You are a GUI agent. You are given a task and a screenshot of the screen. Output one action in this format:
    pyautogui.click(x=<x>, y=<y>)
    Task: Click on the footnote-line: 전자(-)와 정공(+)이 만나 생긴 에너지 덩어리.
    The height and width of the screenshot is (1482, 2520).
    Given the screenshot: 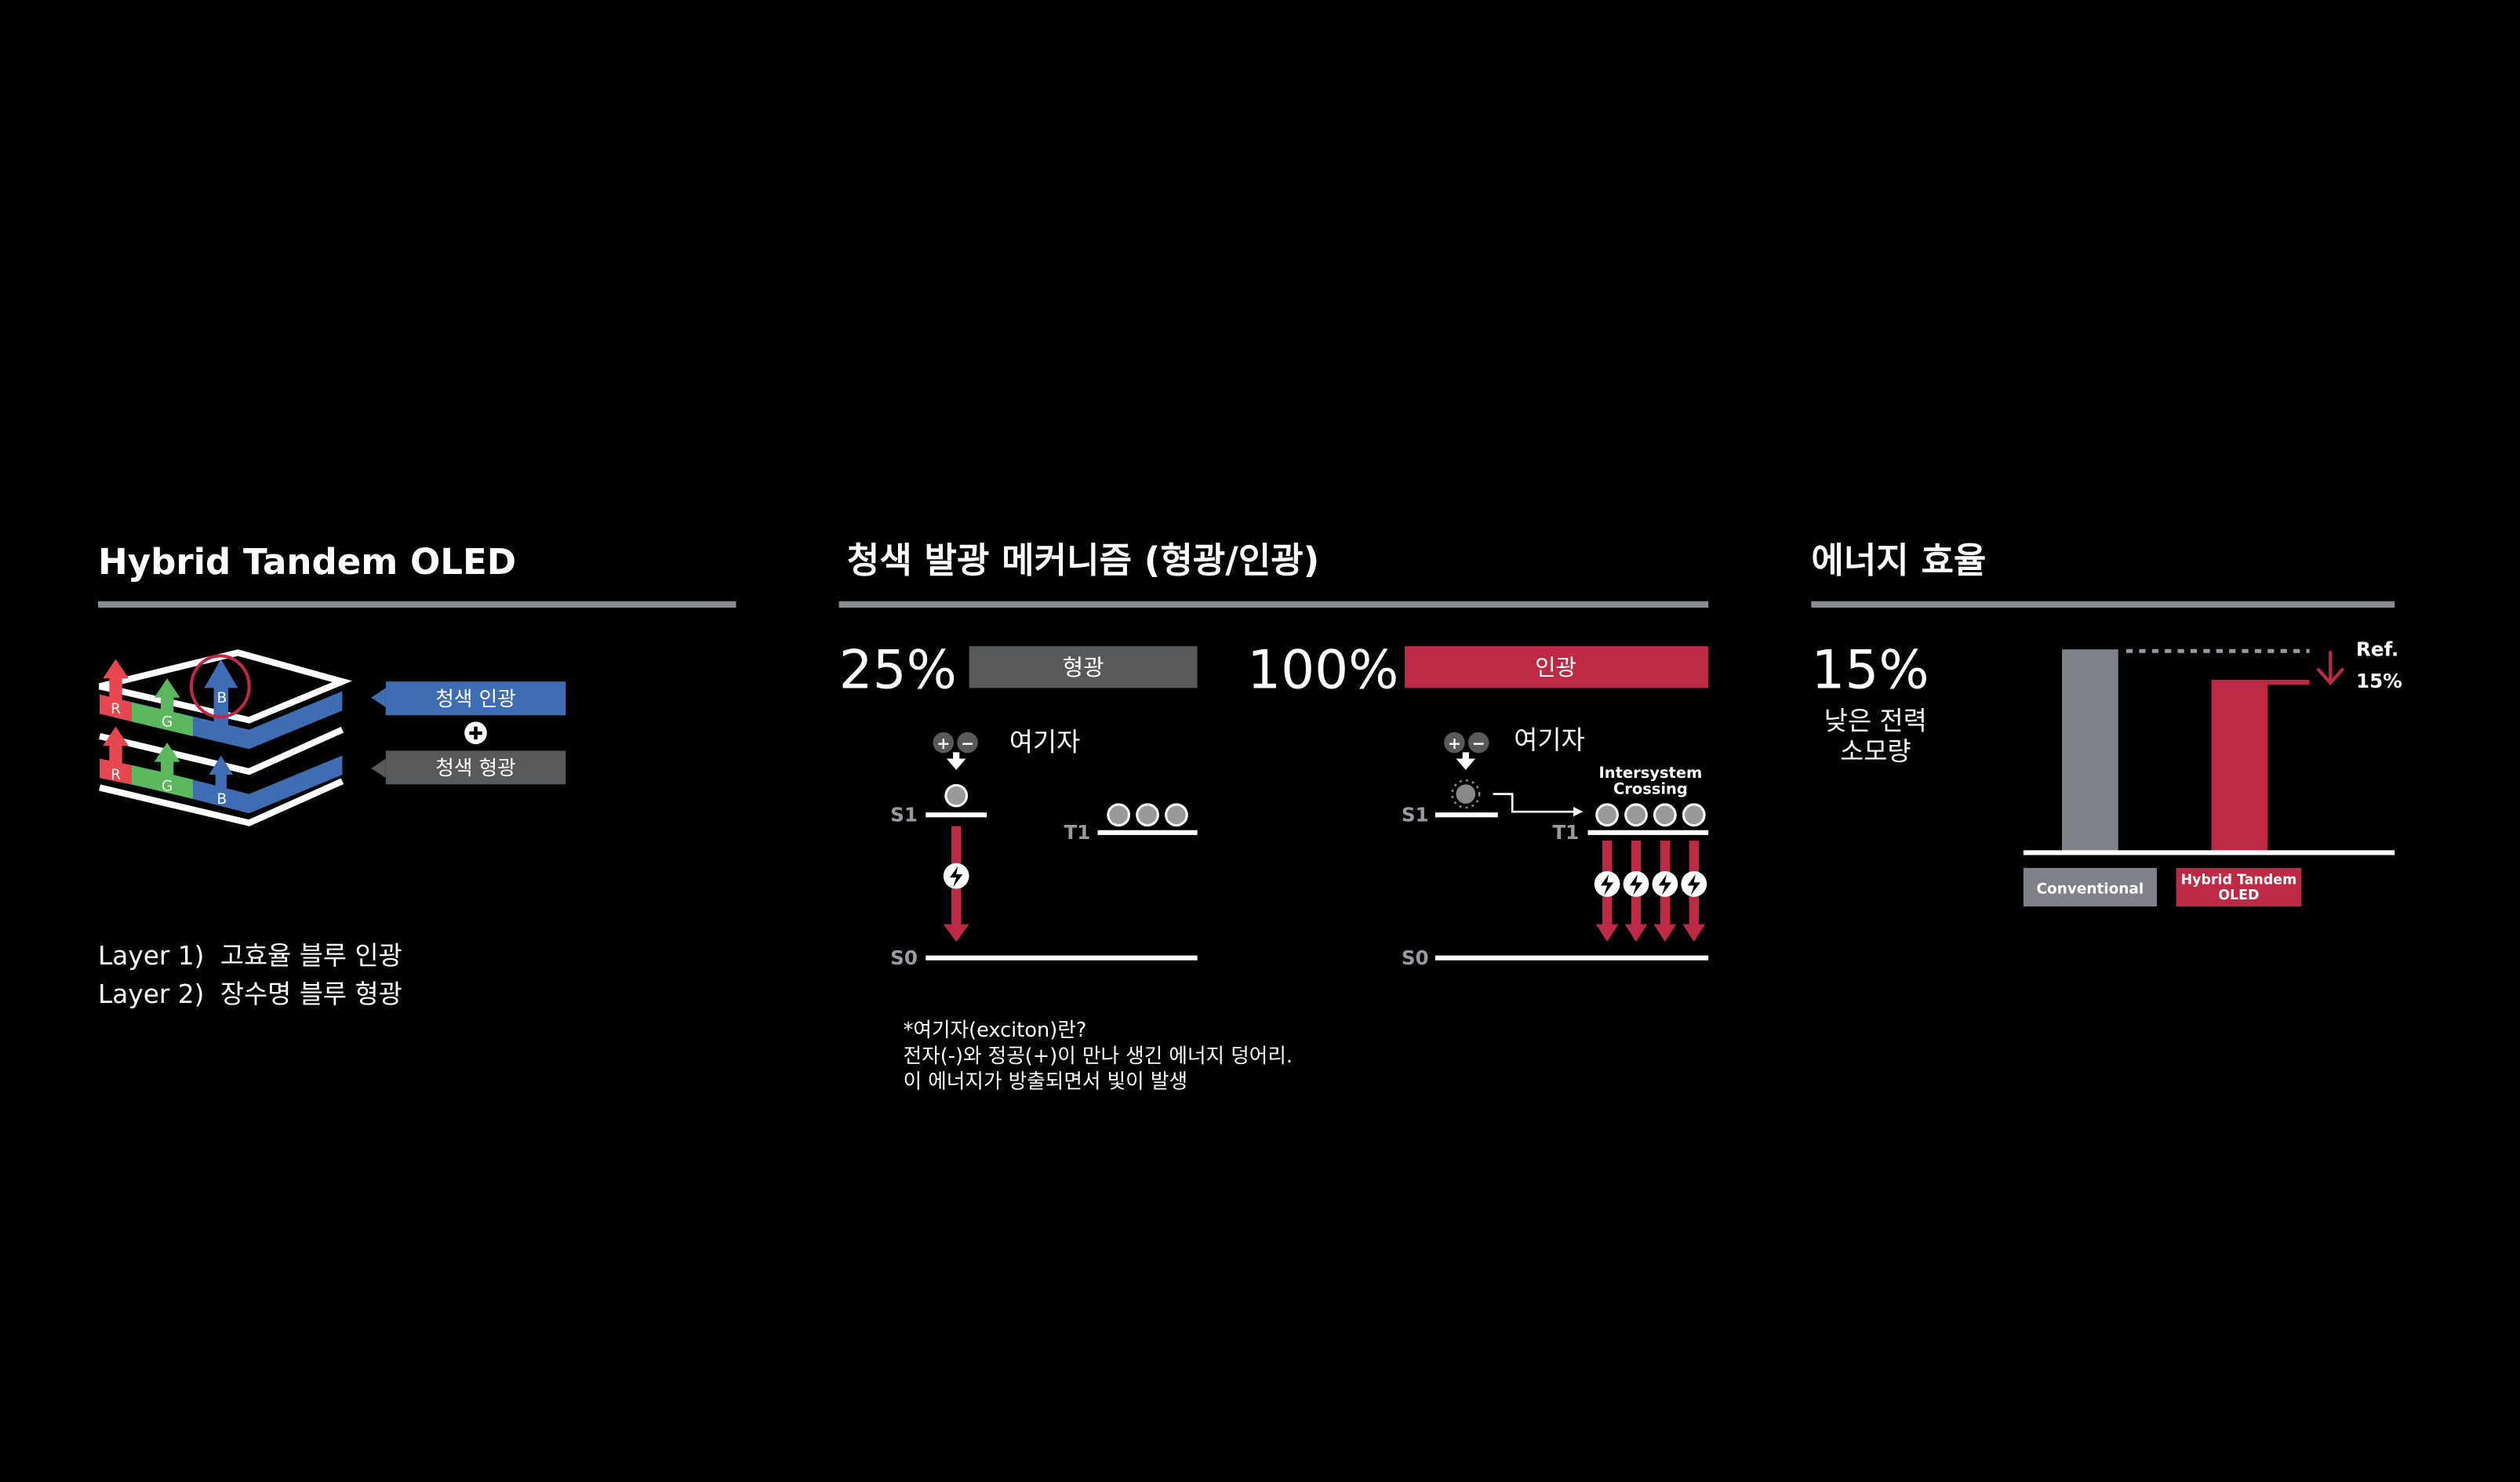 What is the action you would take?
    pyautogui.click(x=1098, y=1056)
    